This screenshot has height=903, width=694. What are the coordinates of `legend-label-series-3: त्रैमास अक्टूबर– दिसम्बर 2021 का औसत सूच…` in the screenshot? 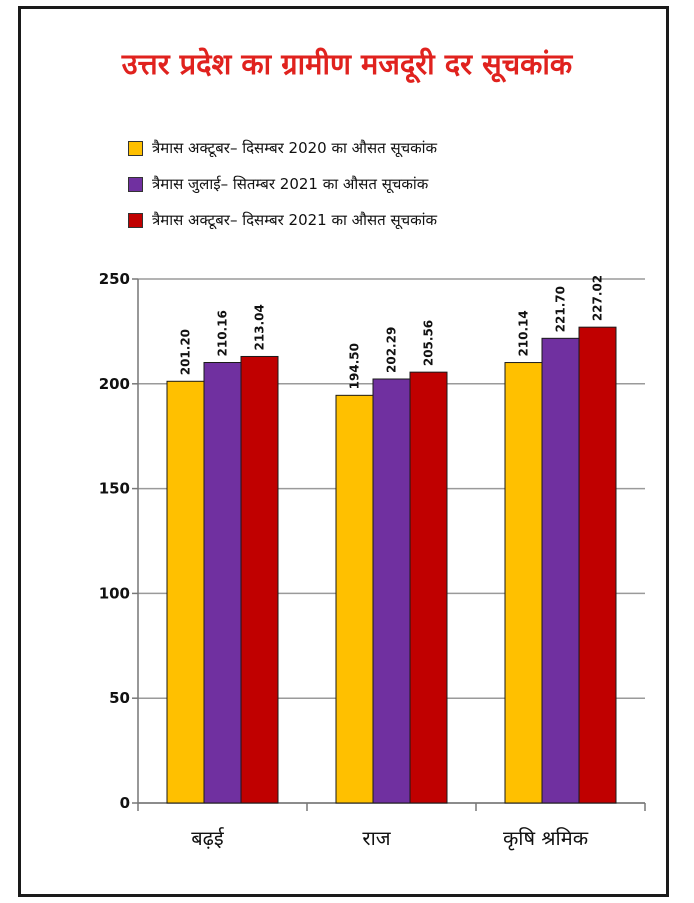 It's located at (295, 220).